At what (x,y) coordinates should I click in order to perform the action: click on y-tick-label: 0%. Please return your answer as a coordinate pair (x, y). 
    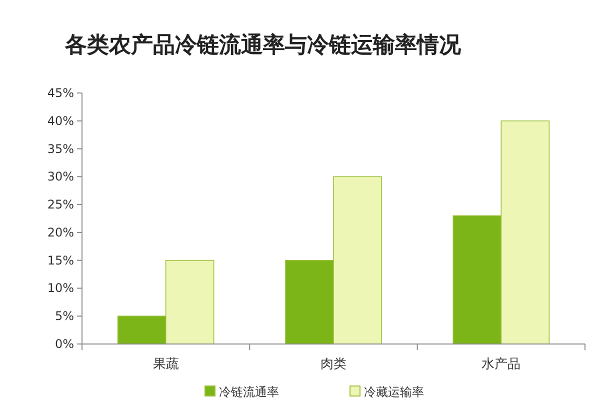
    Looking at the image, I should click on (64, 344).